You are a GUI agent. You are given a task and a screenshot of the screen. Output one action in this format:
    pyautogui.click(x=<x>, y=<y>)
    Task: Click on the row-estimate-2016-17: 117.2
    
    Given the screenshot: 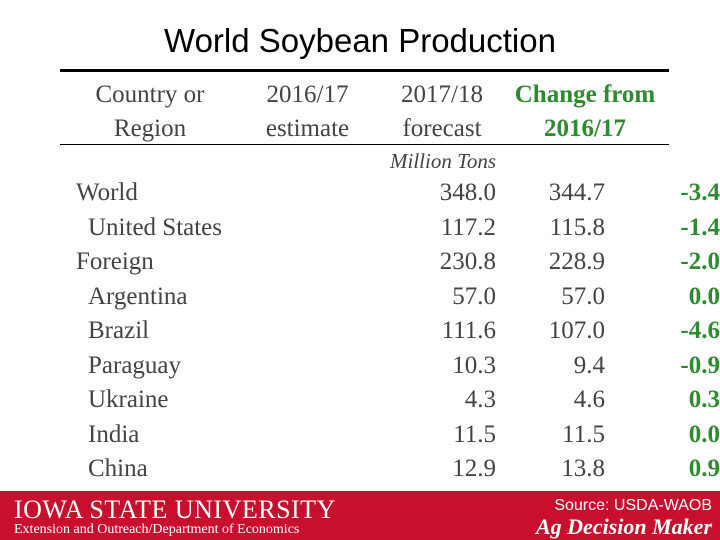 What is the action you would take?
    pyautogui.click(x=468, y=227)
    